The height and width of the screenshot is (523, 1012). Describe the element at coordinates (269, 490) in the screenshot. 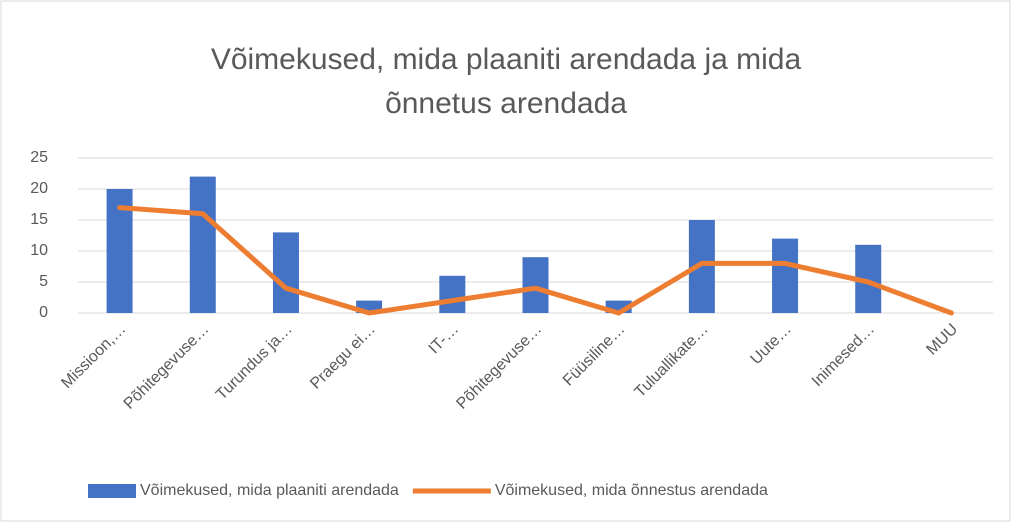

I see `legend-label: Võimekused, mida plaaniti arendada` at that location.